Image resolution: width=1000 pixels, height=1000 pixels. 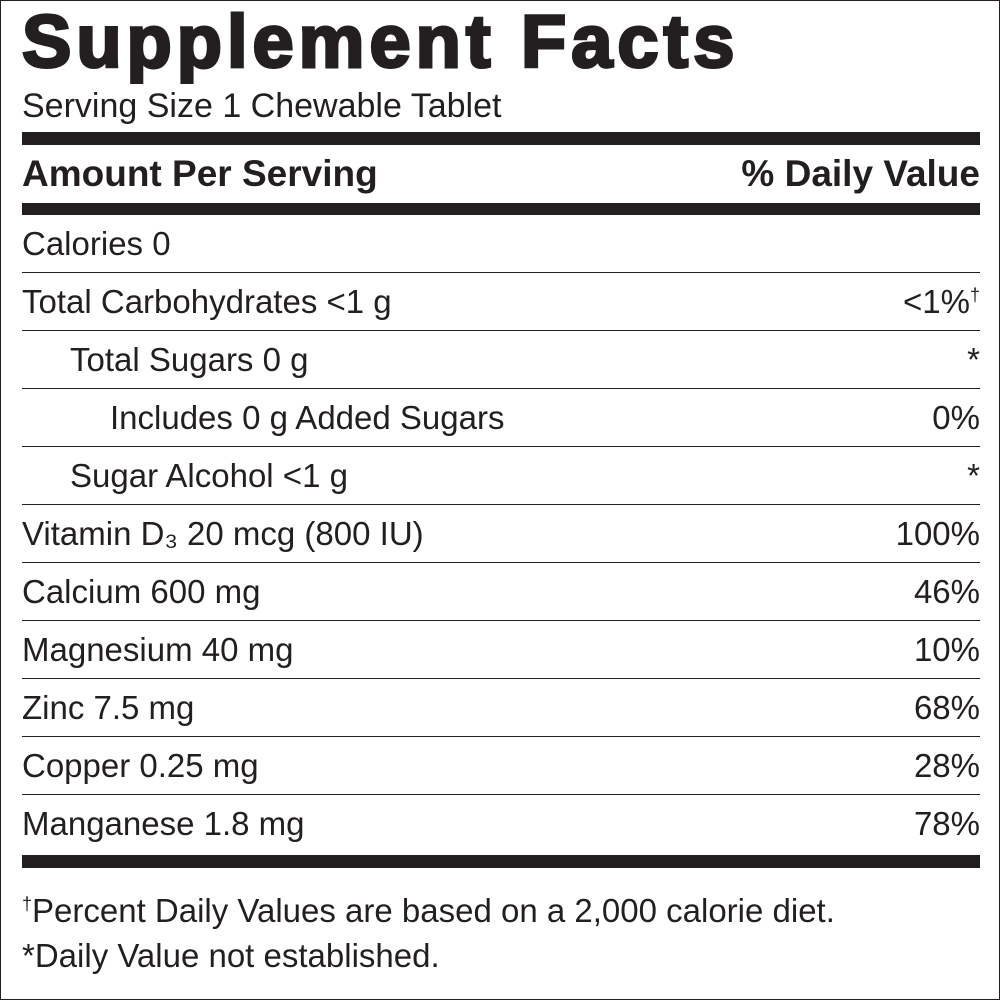 I want to click on nutrient-label: Copper 0.25 mg, so click(x=140, y=765).